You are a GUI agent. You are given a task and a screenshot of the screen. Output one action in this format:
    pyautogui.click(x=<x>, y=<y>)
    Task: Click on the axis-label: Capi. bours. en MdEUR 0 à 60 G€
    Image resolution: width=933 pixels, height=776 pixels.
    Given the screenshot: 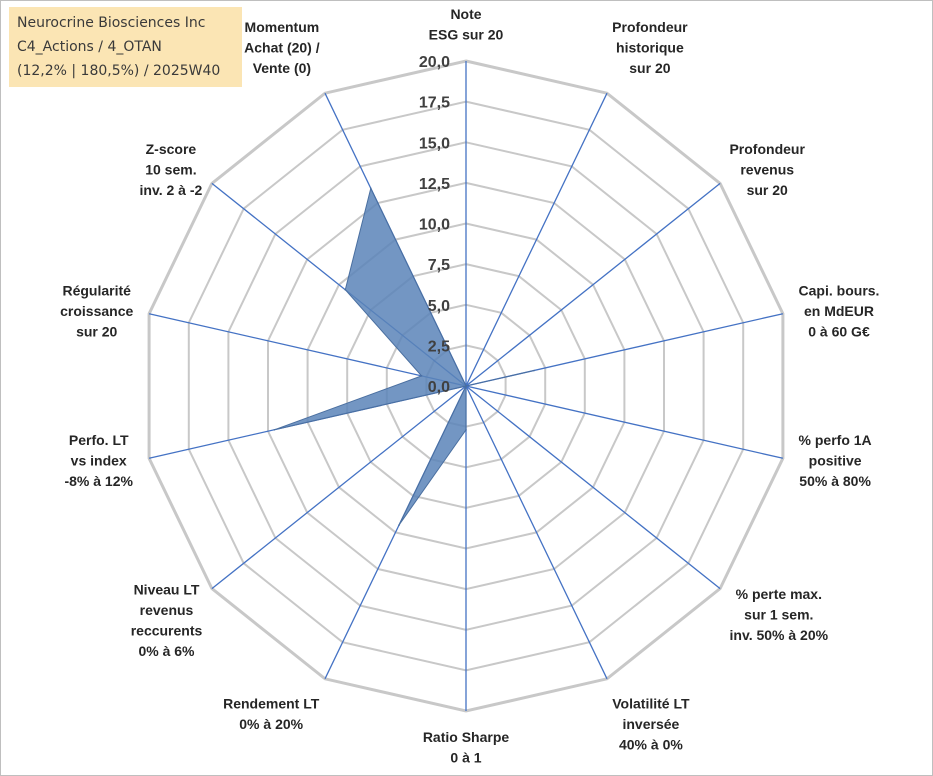 What is the action you would take?
    pyautogui.click(x=839, y=310)
    